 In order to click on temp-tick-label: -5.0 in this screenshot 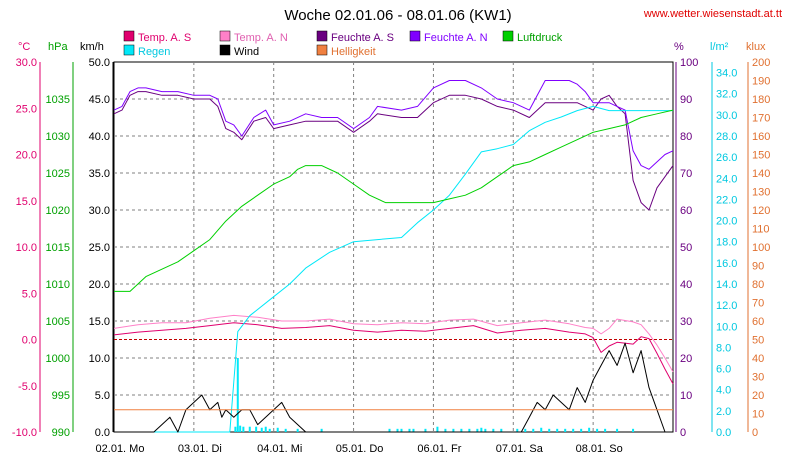, I will do `click(27, 387)`.